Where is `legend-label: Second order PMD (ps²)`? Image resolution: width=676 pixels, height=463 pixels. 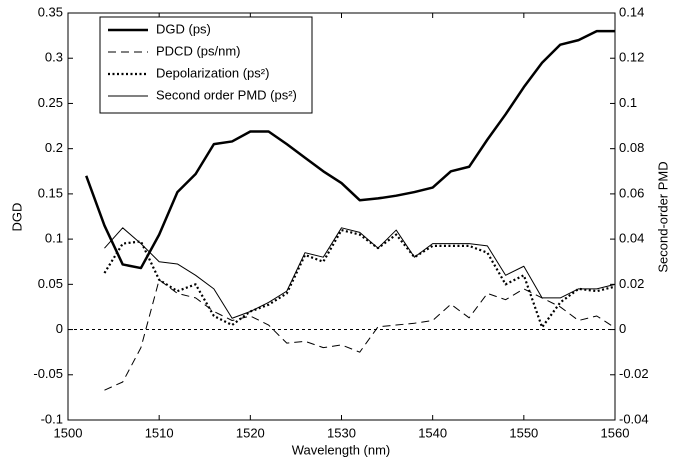
legend-label: Second order PMD (ps²) is located at coordinates (226, 94).